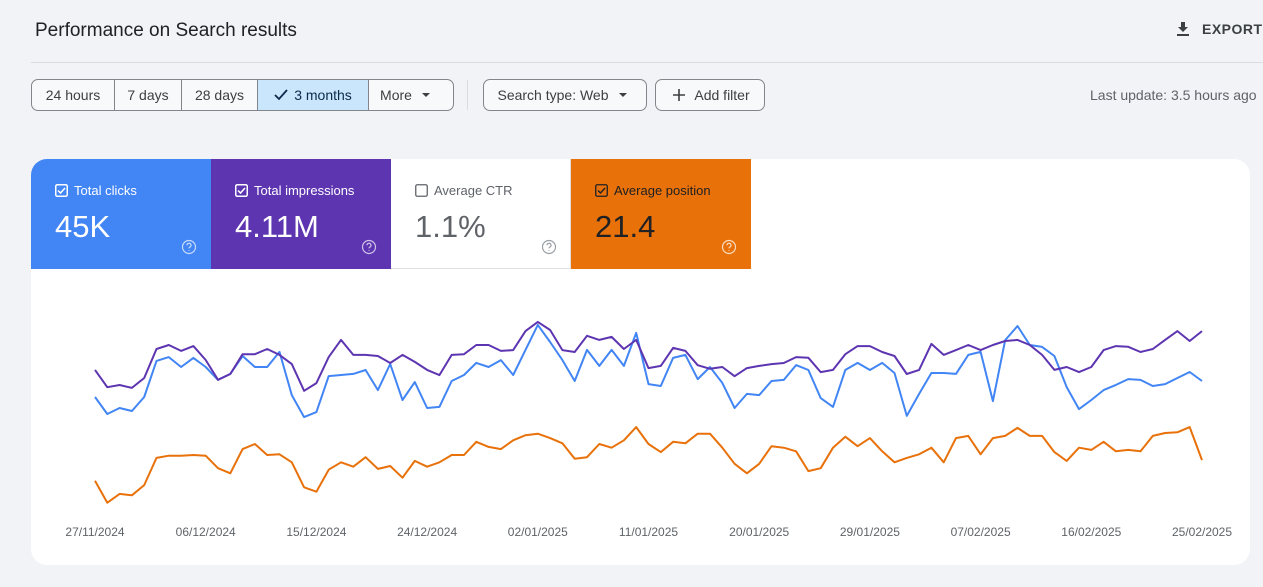 This screenshot has height=587, width=1263. I want to click on x-tick-label: 29/01/2025, so click(870, 532).